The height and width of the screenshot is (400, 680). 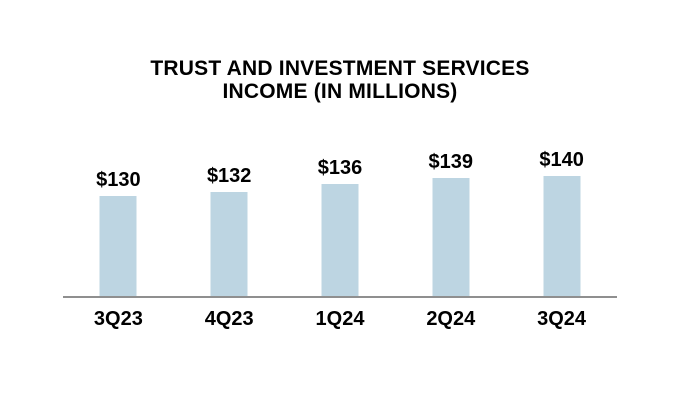 I want to click on bar-slot: $130, so click(x=118, y=148).